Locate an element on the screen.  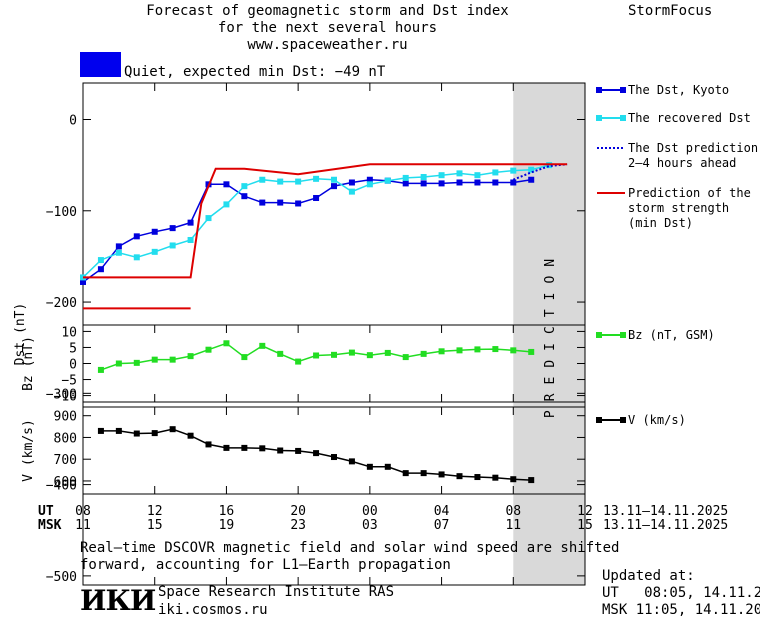
legend-v-label: V (km/s) is located at coordinates (657, 420).